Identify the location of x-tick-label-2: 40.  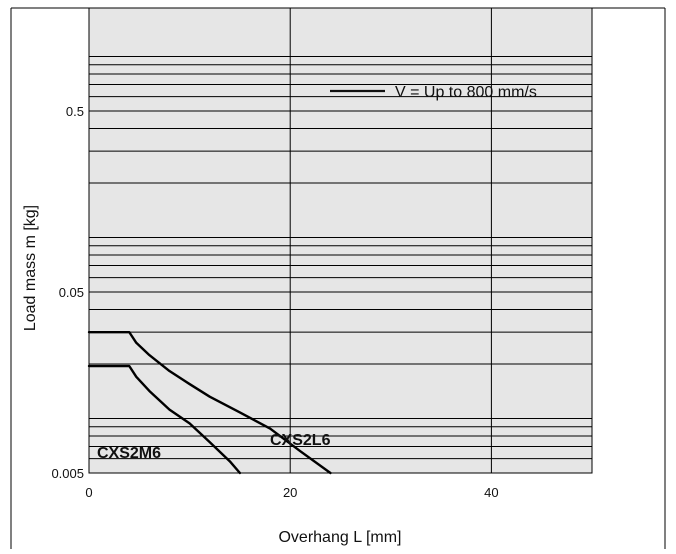
(491, 492).